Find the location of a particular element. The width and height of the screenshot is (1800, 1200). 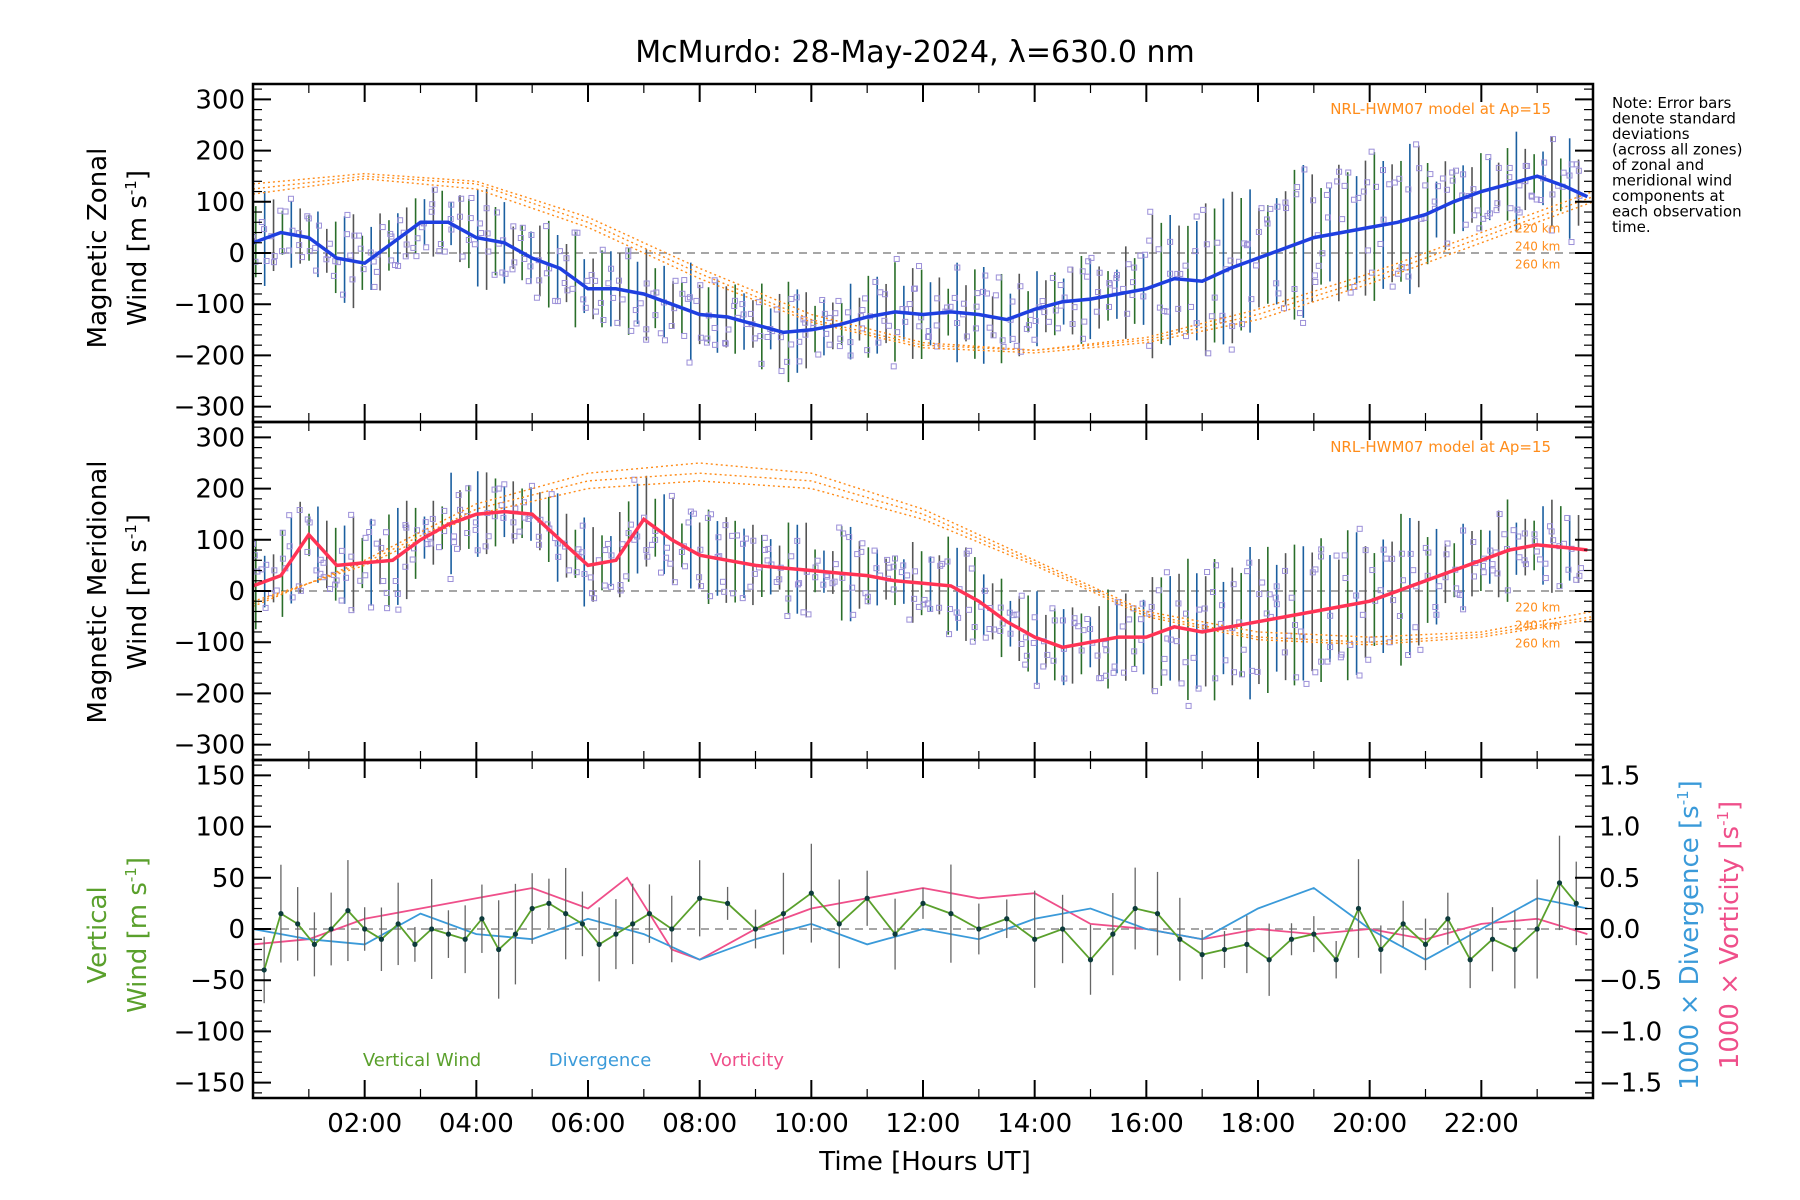

y-tick-label: 100 is located at coordinates (220, 203).